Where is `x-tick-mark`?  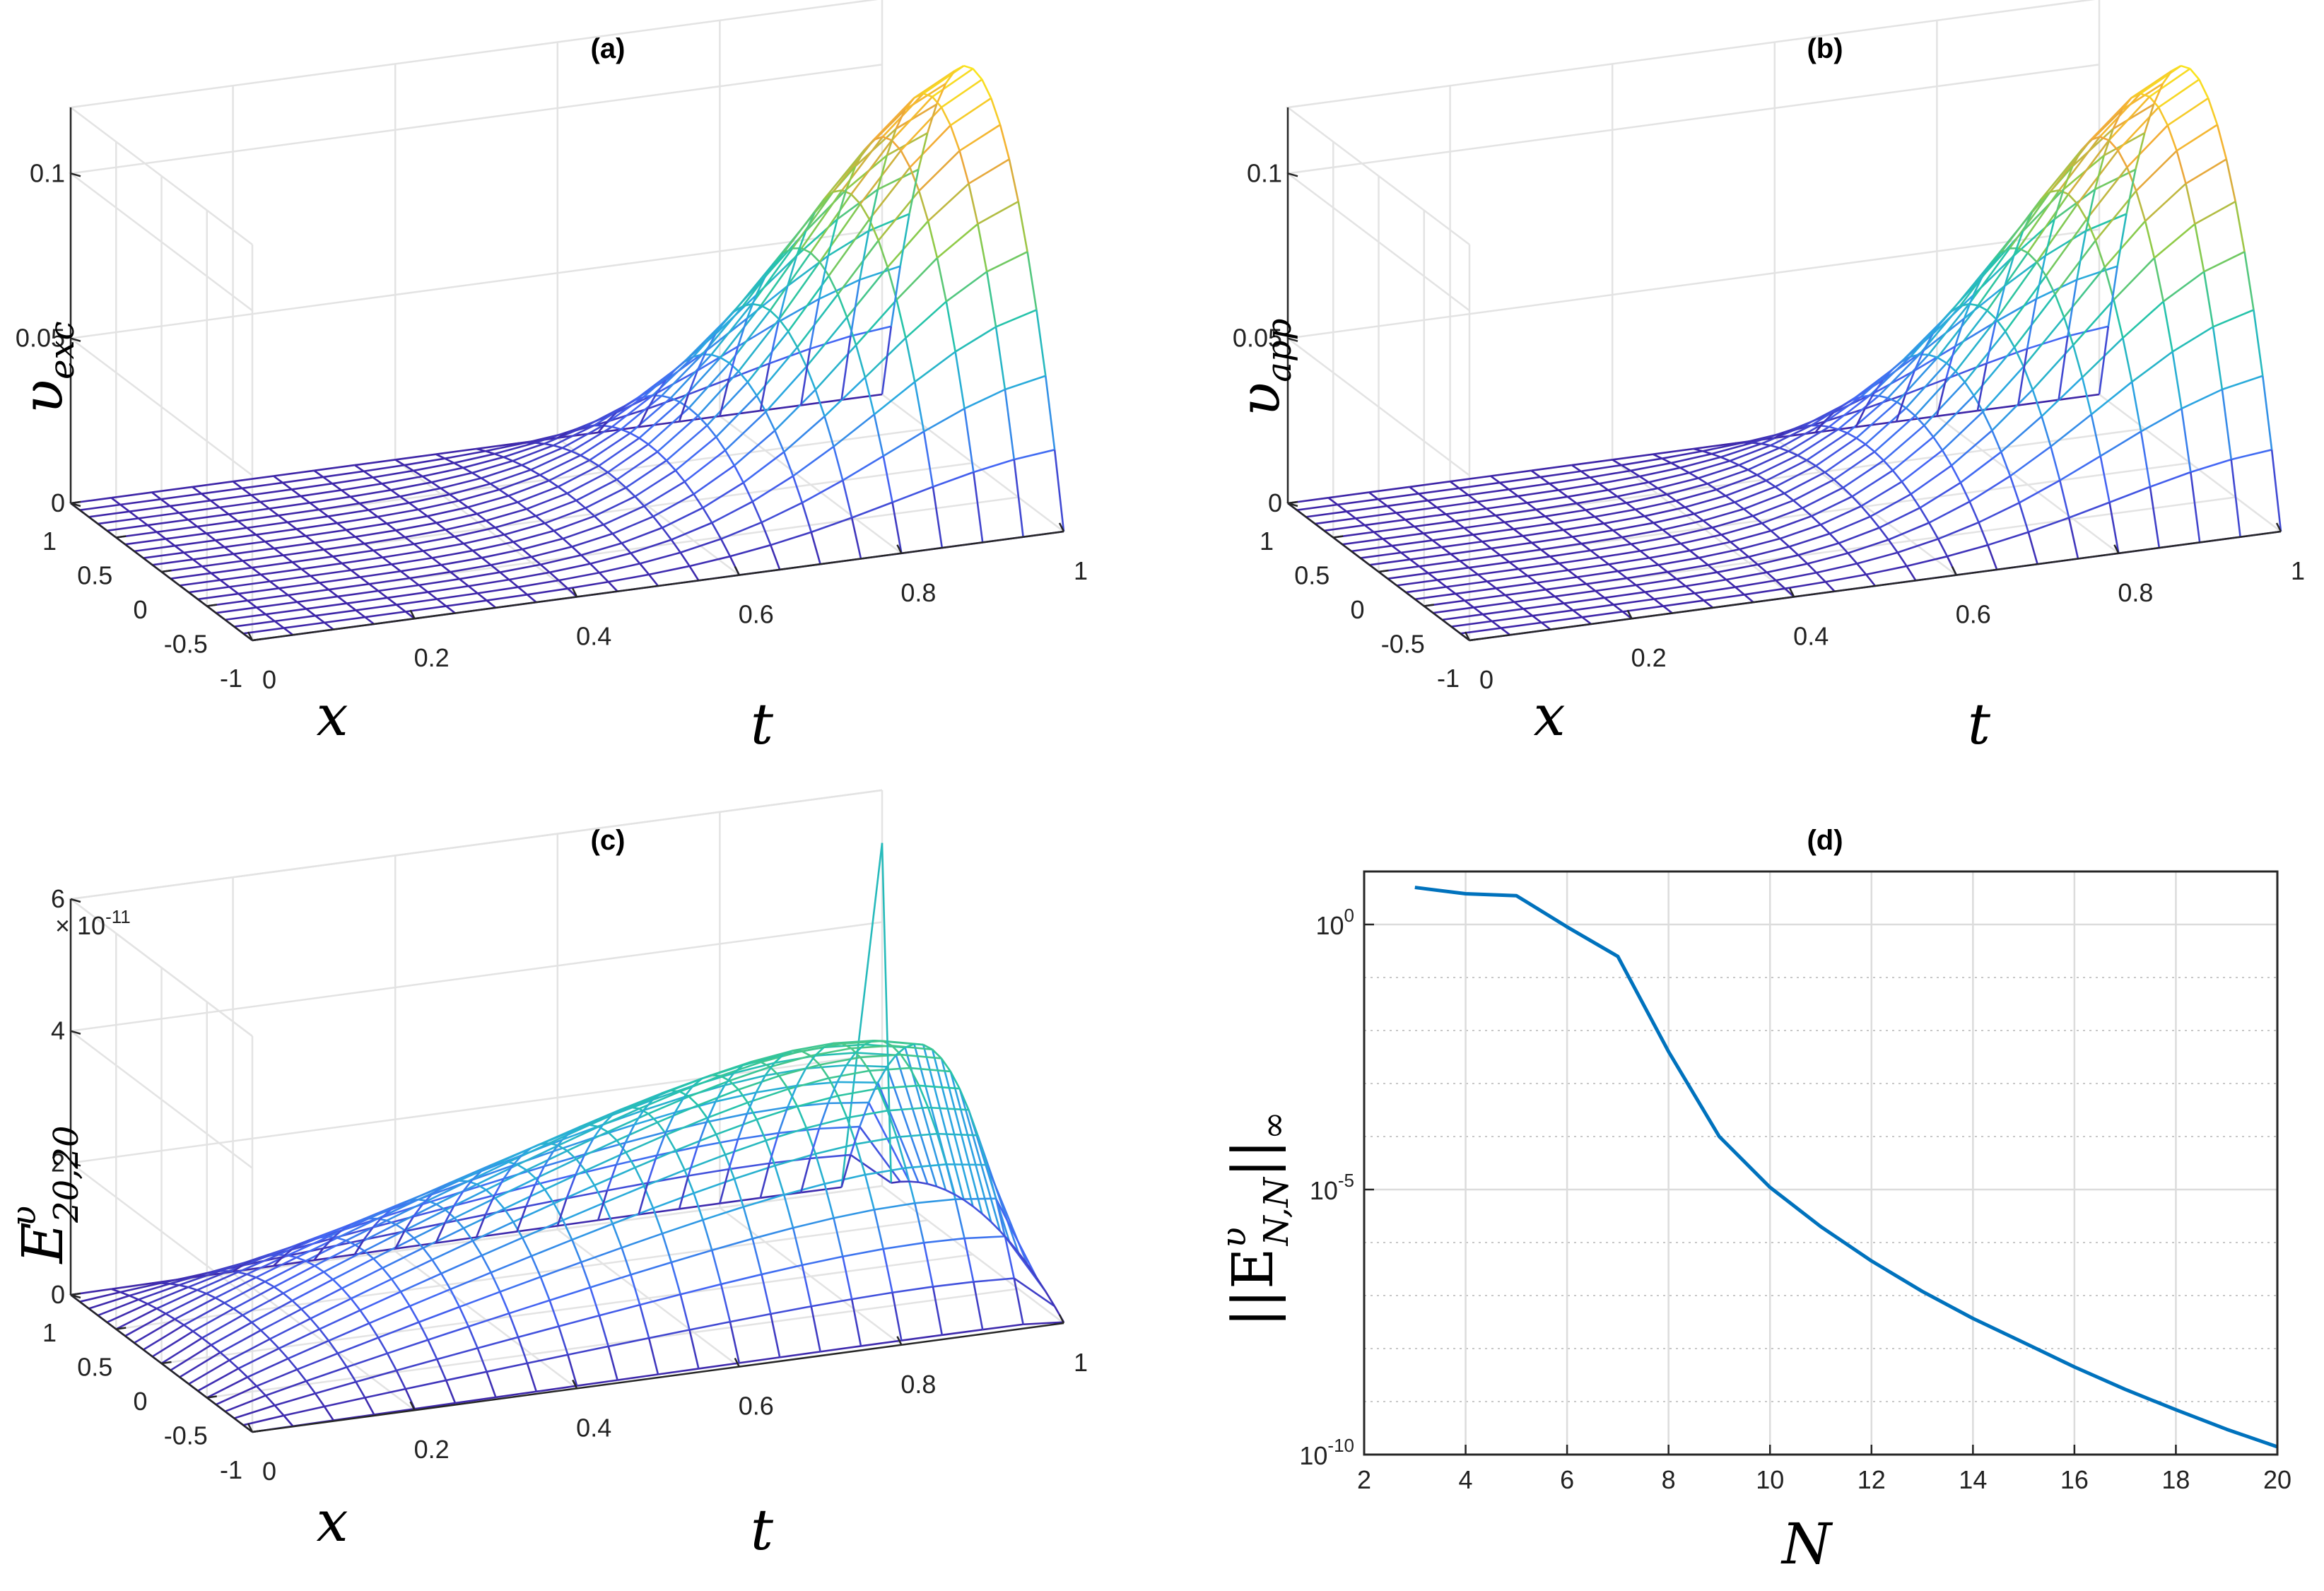
x-tick-mark is located at coordinates (1383, 571).